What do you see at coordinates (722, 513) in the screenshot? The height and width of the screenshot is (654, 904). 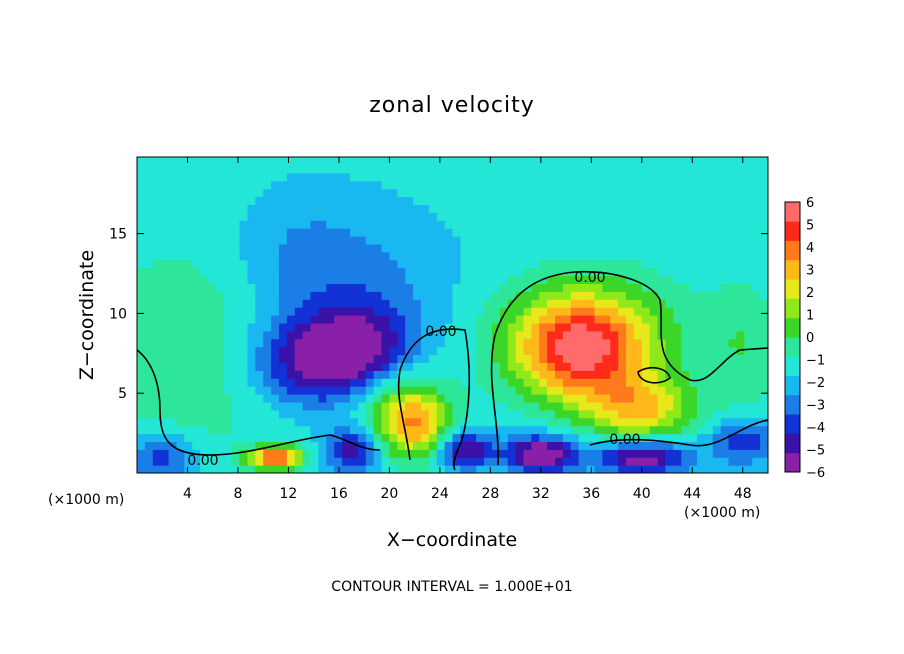 I see `x-unit-right: (×1000 m)` at bounding box center [722, 513].